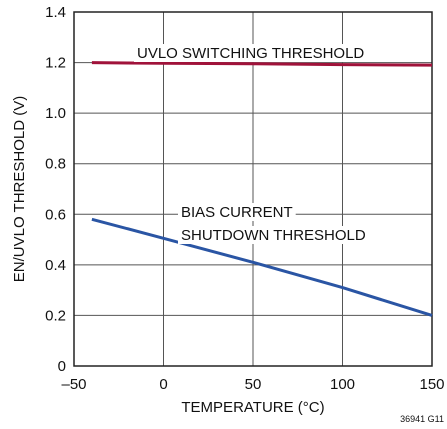  I want to click on x-tick-label: 50, so click(253, 384).